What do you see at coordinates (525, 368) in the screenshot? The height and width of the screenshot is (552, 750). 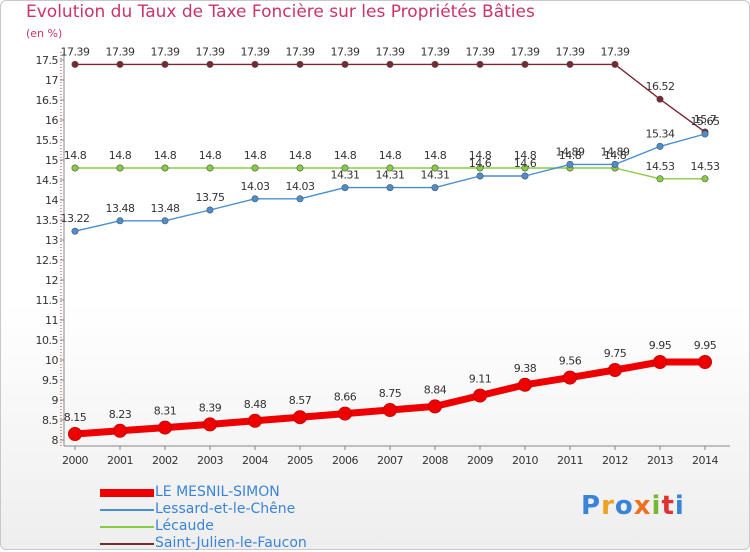 I see `data-label: 9.38` at bounding box center [525, 368].